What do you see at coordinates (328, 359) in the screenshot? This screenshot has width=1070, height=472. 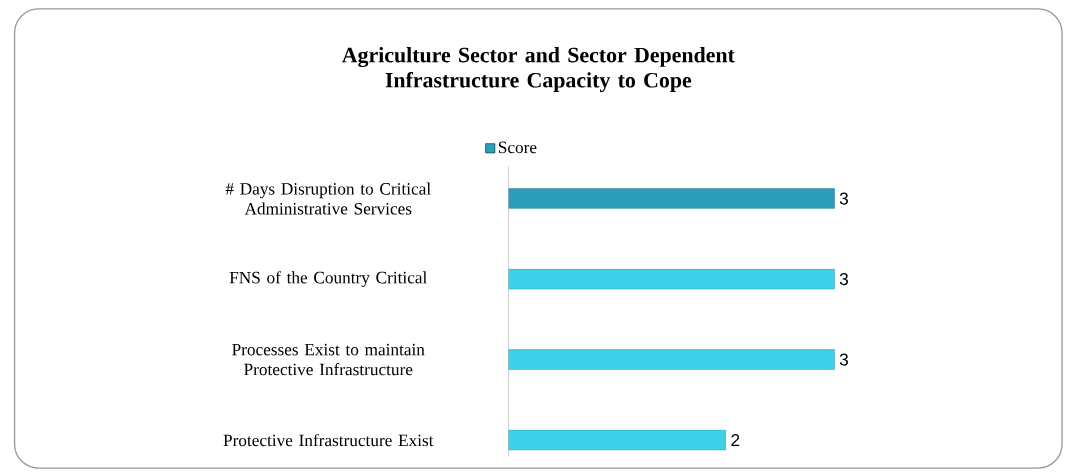 I see `y-tick-label: Processes Exist to maintain Protective Infrastructure` at bounding box center [328, 359].